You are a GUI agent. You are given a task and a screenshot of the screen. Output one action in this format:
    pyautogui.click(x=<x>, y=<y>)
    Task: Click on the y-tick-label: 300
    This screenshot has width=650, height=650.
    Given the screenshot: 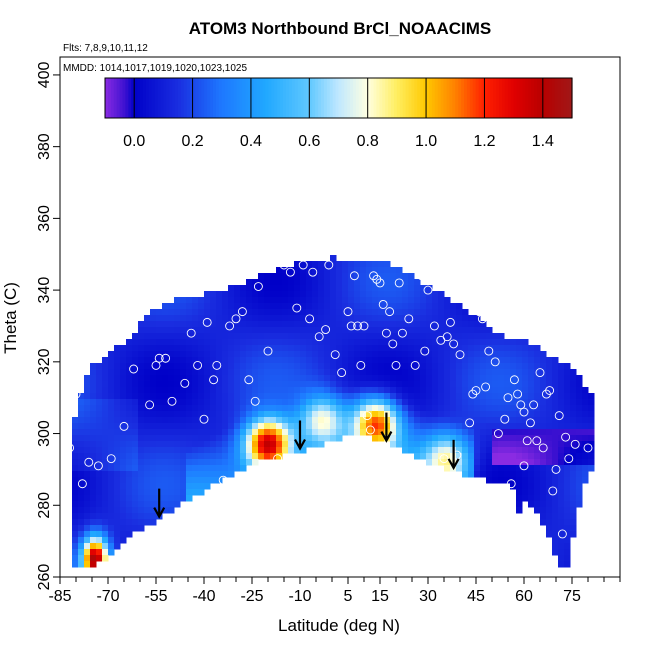 What is the action you would take?
    pyautogui.click(x=44, y=433)
    